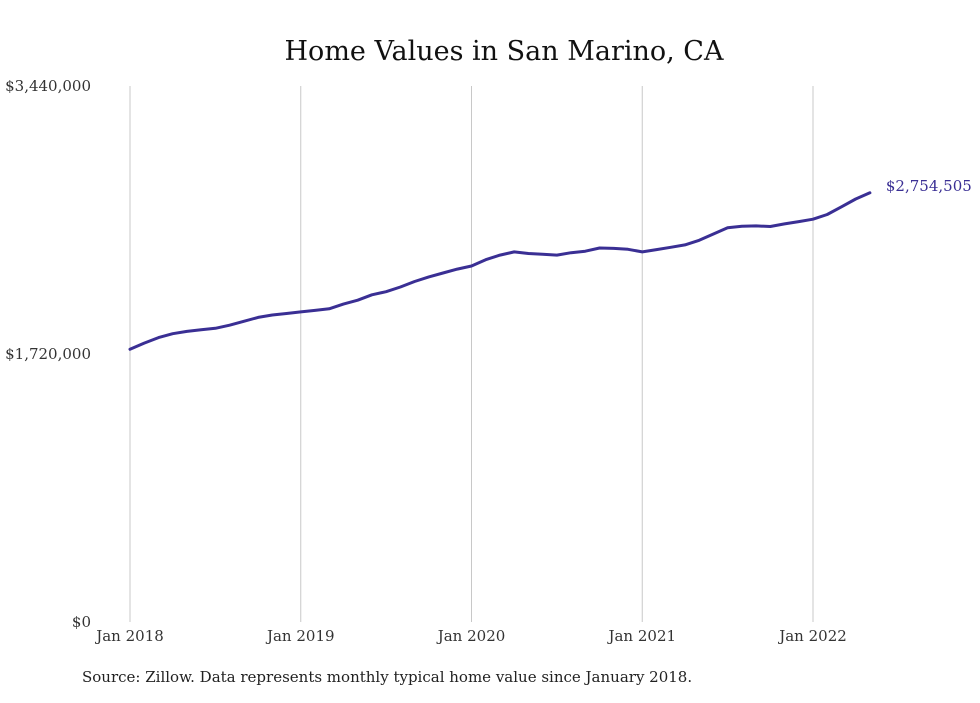 This screenshot has width=980, height=703. I want to click on y-tick-label: $0, so click(81, 622).